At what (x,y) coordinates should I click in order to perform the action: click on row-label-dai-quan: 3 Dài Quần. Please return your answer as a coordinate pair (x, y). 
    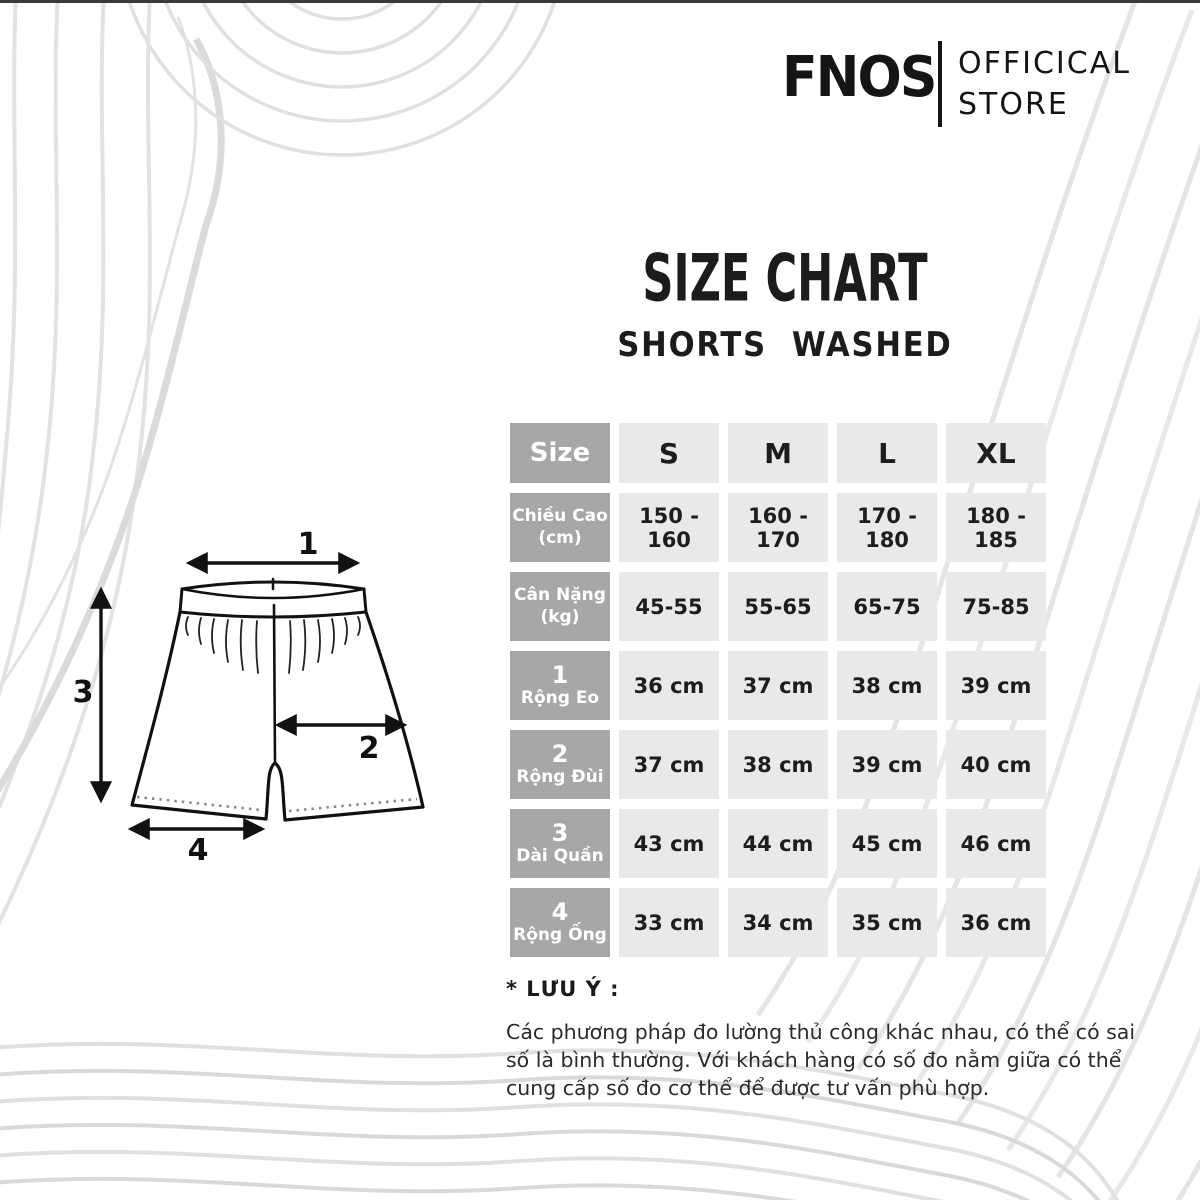
    Looking at the image, I should click on (560, 843).